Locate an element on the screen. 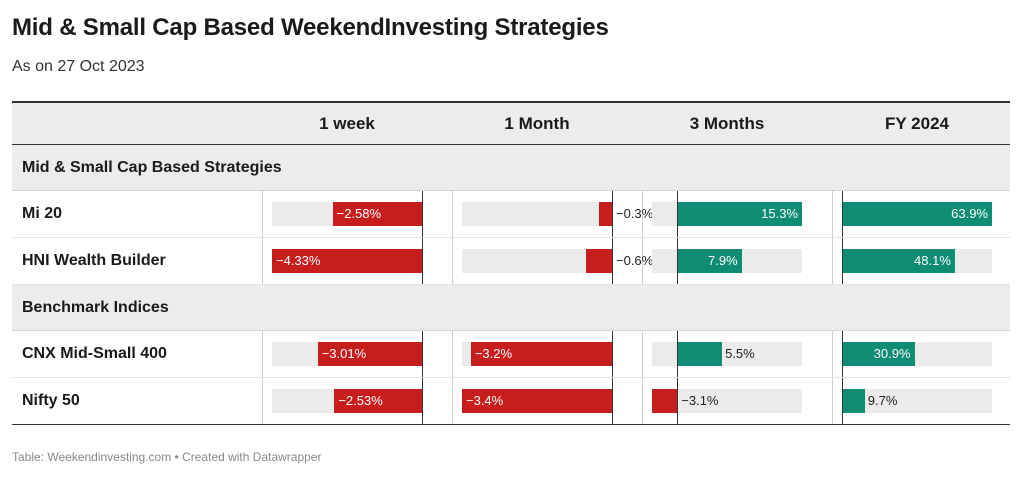 The height and width of the screenshot is (478, 1024). value-label: −0.6% is located at coordinates (635, 260).